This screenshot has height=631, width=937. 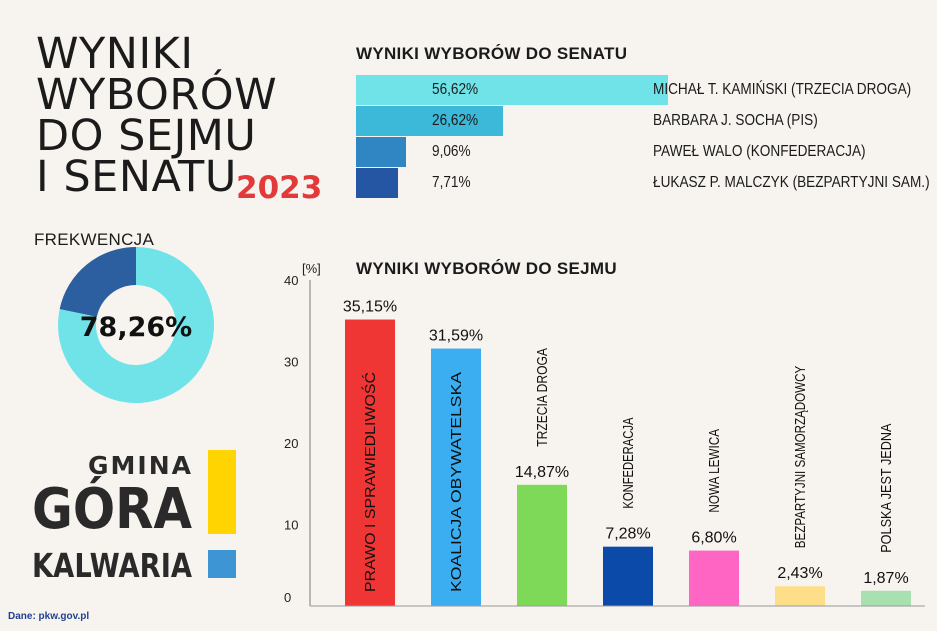 I want to click on senate-candidate-name: ŁUKASZ P. MALCZYK (BEZPARTYJNI SAM.), so click(x=791, y=182).